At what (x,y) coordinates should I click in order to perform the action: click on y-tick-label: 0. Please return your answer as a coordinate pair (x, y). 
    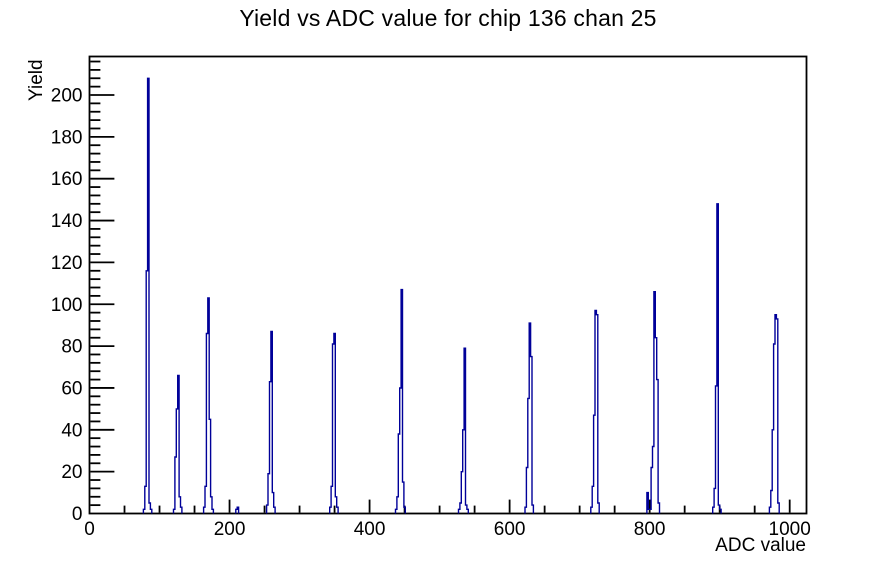
    Looking at the image, I should click on (77, 514).